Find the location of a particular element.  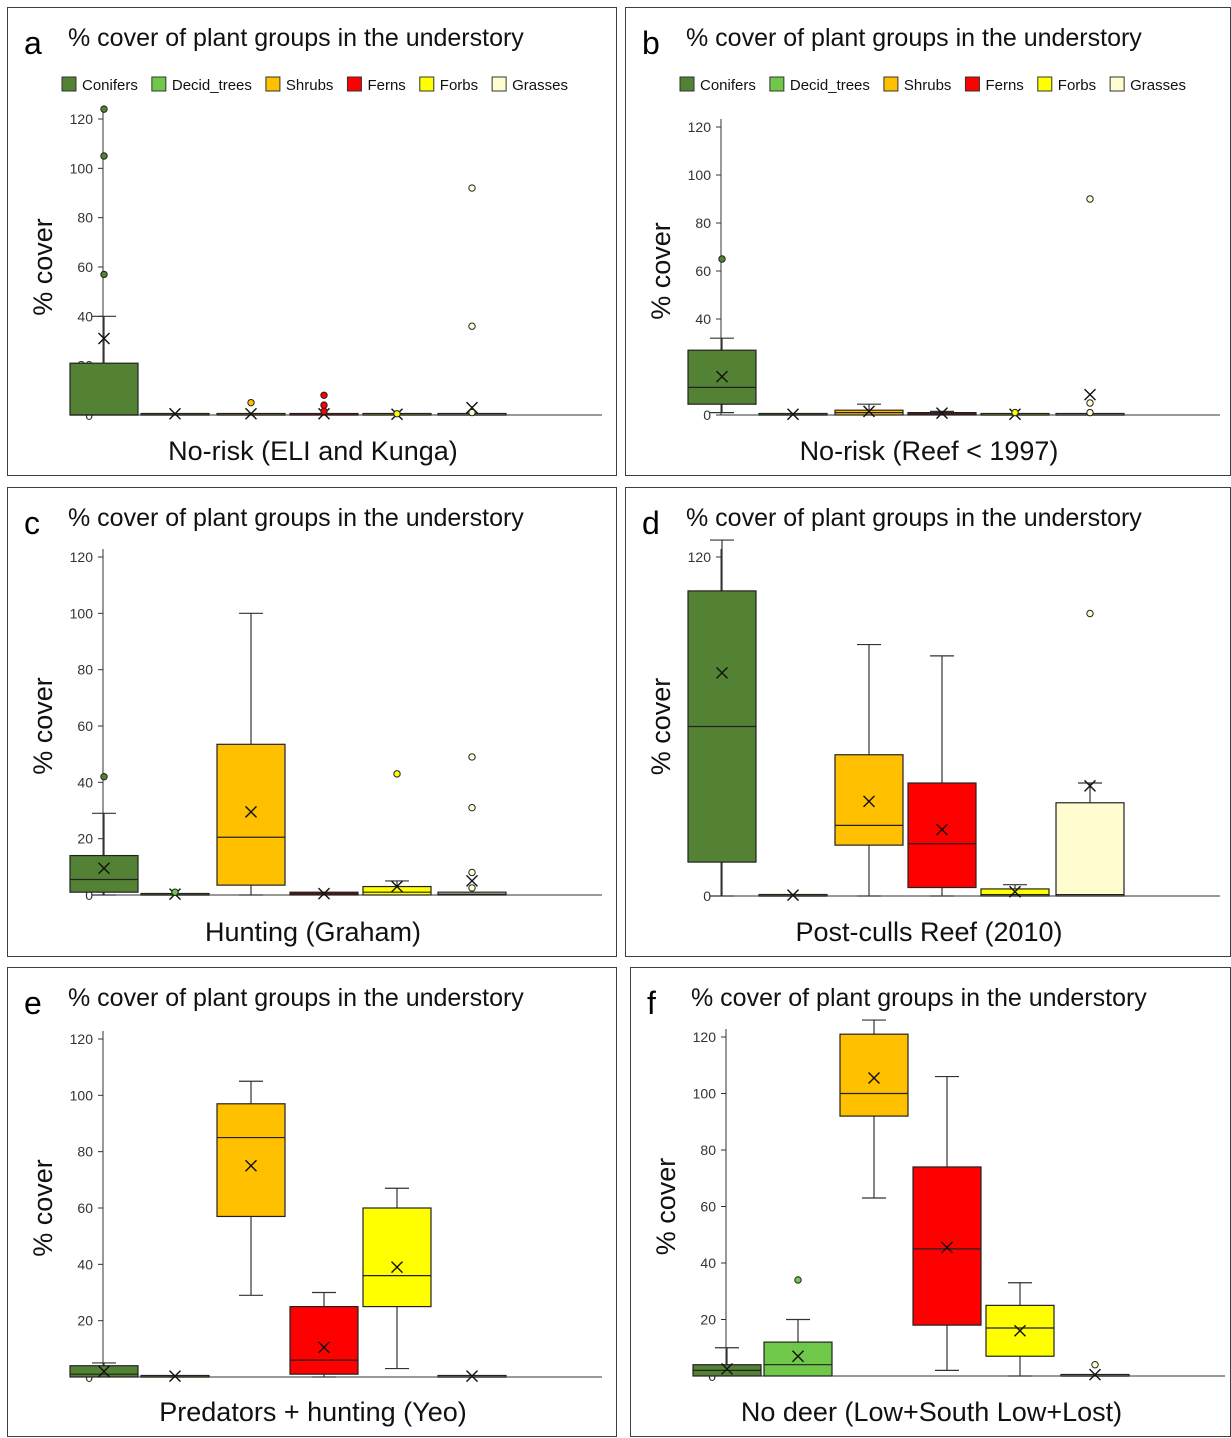

legend-label: Ferns is located at coordinates (386, 85).